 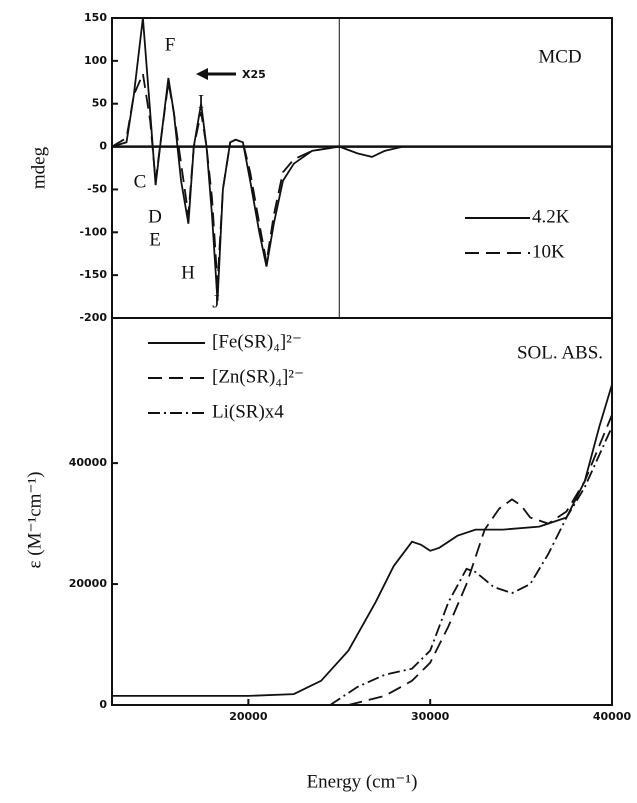 What do you see at coordinates (248, 716) in the screenshot?
I see `x-tick-label: 20000` at bounding box center [248, 716].